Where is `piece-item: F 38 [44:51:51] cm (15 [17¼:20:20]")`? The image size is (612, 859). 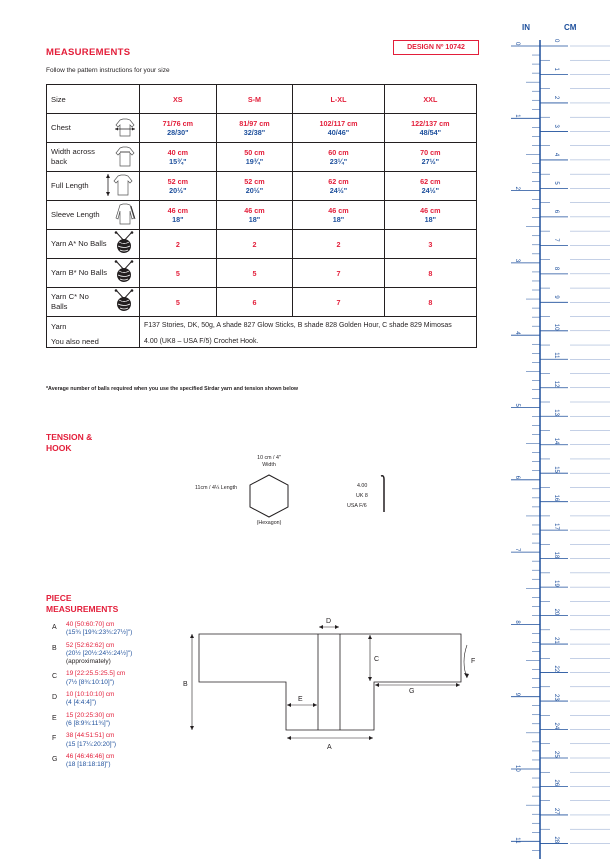 piece-item: F 38 [44:51:51] cm (15 [17¼:20:20]") is located at coordinates (92, 740).